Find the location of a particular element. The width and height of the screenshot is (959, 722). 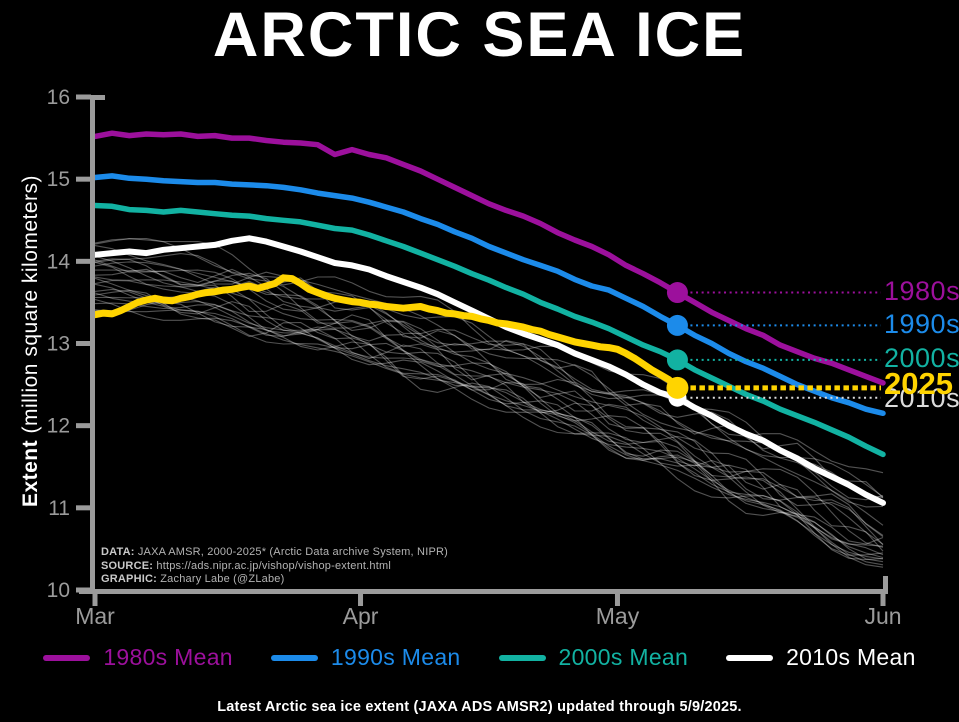

legend-label-2000s: 2000s Mean is located at coordinates (623, 657).